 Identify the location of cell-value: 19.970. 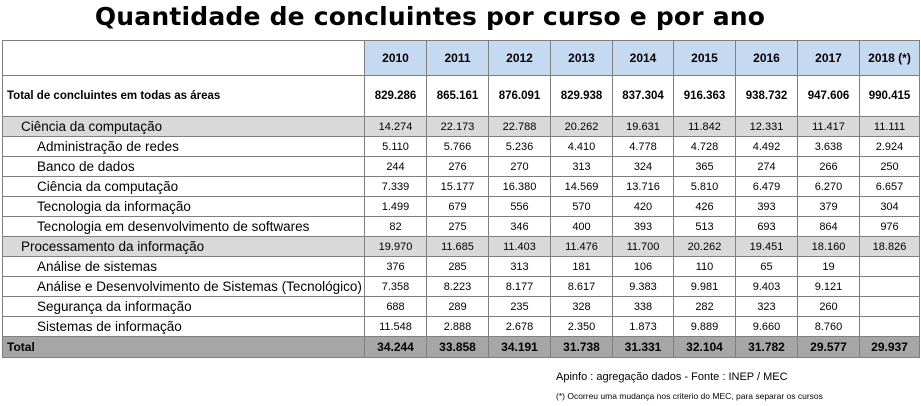
(395, 246).